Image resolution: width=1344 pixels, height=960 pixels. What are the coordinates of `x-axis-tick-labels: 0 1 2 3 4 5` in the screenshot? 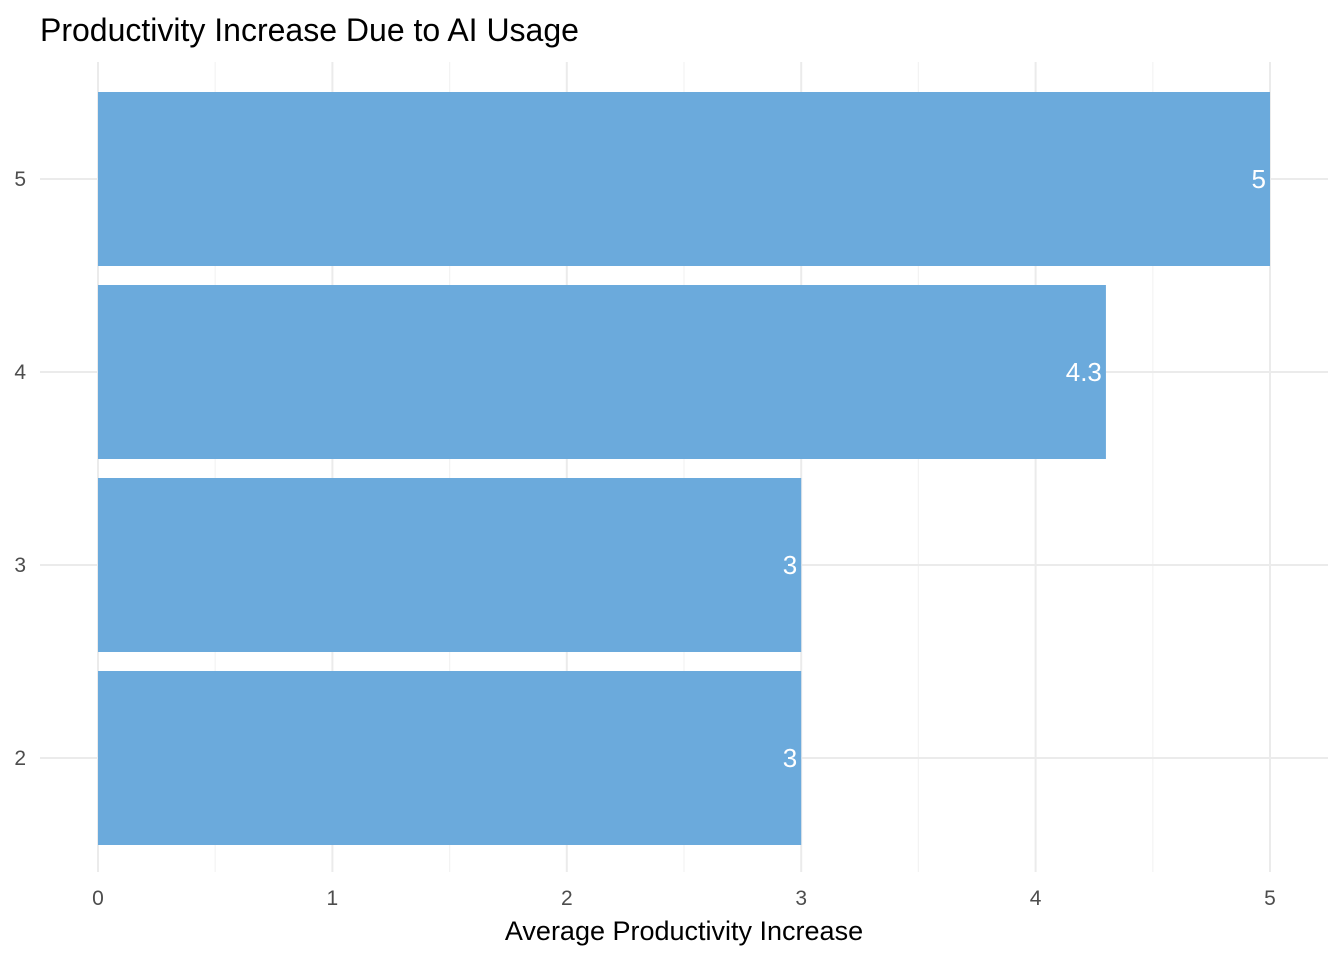 It's located at (684, 898).